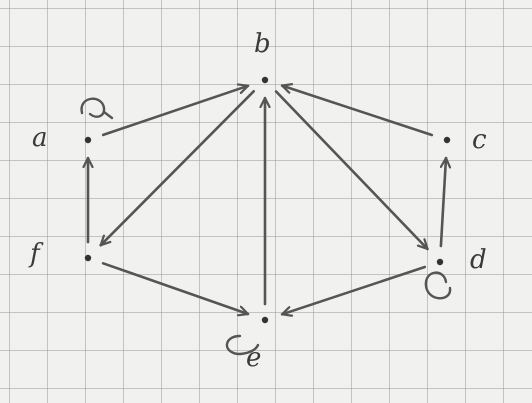 This screenshot has width=532, height=403. What do you see at coordinates (265, 80) in the screenshot?
I see `node-b` at bounding box center [265, 80].